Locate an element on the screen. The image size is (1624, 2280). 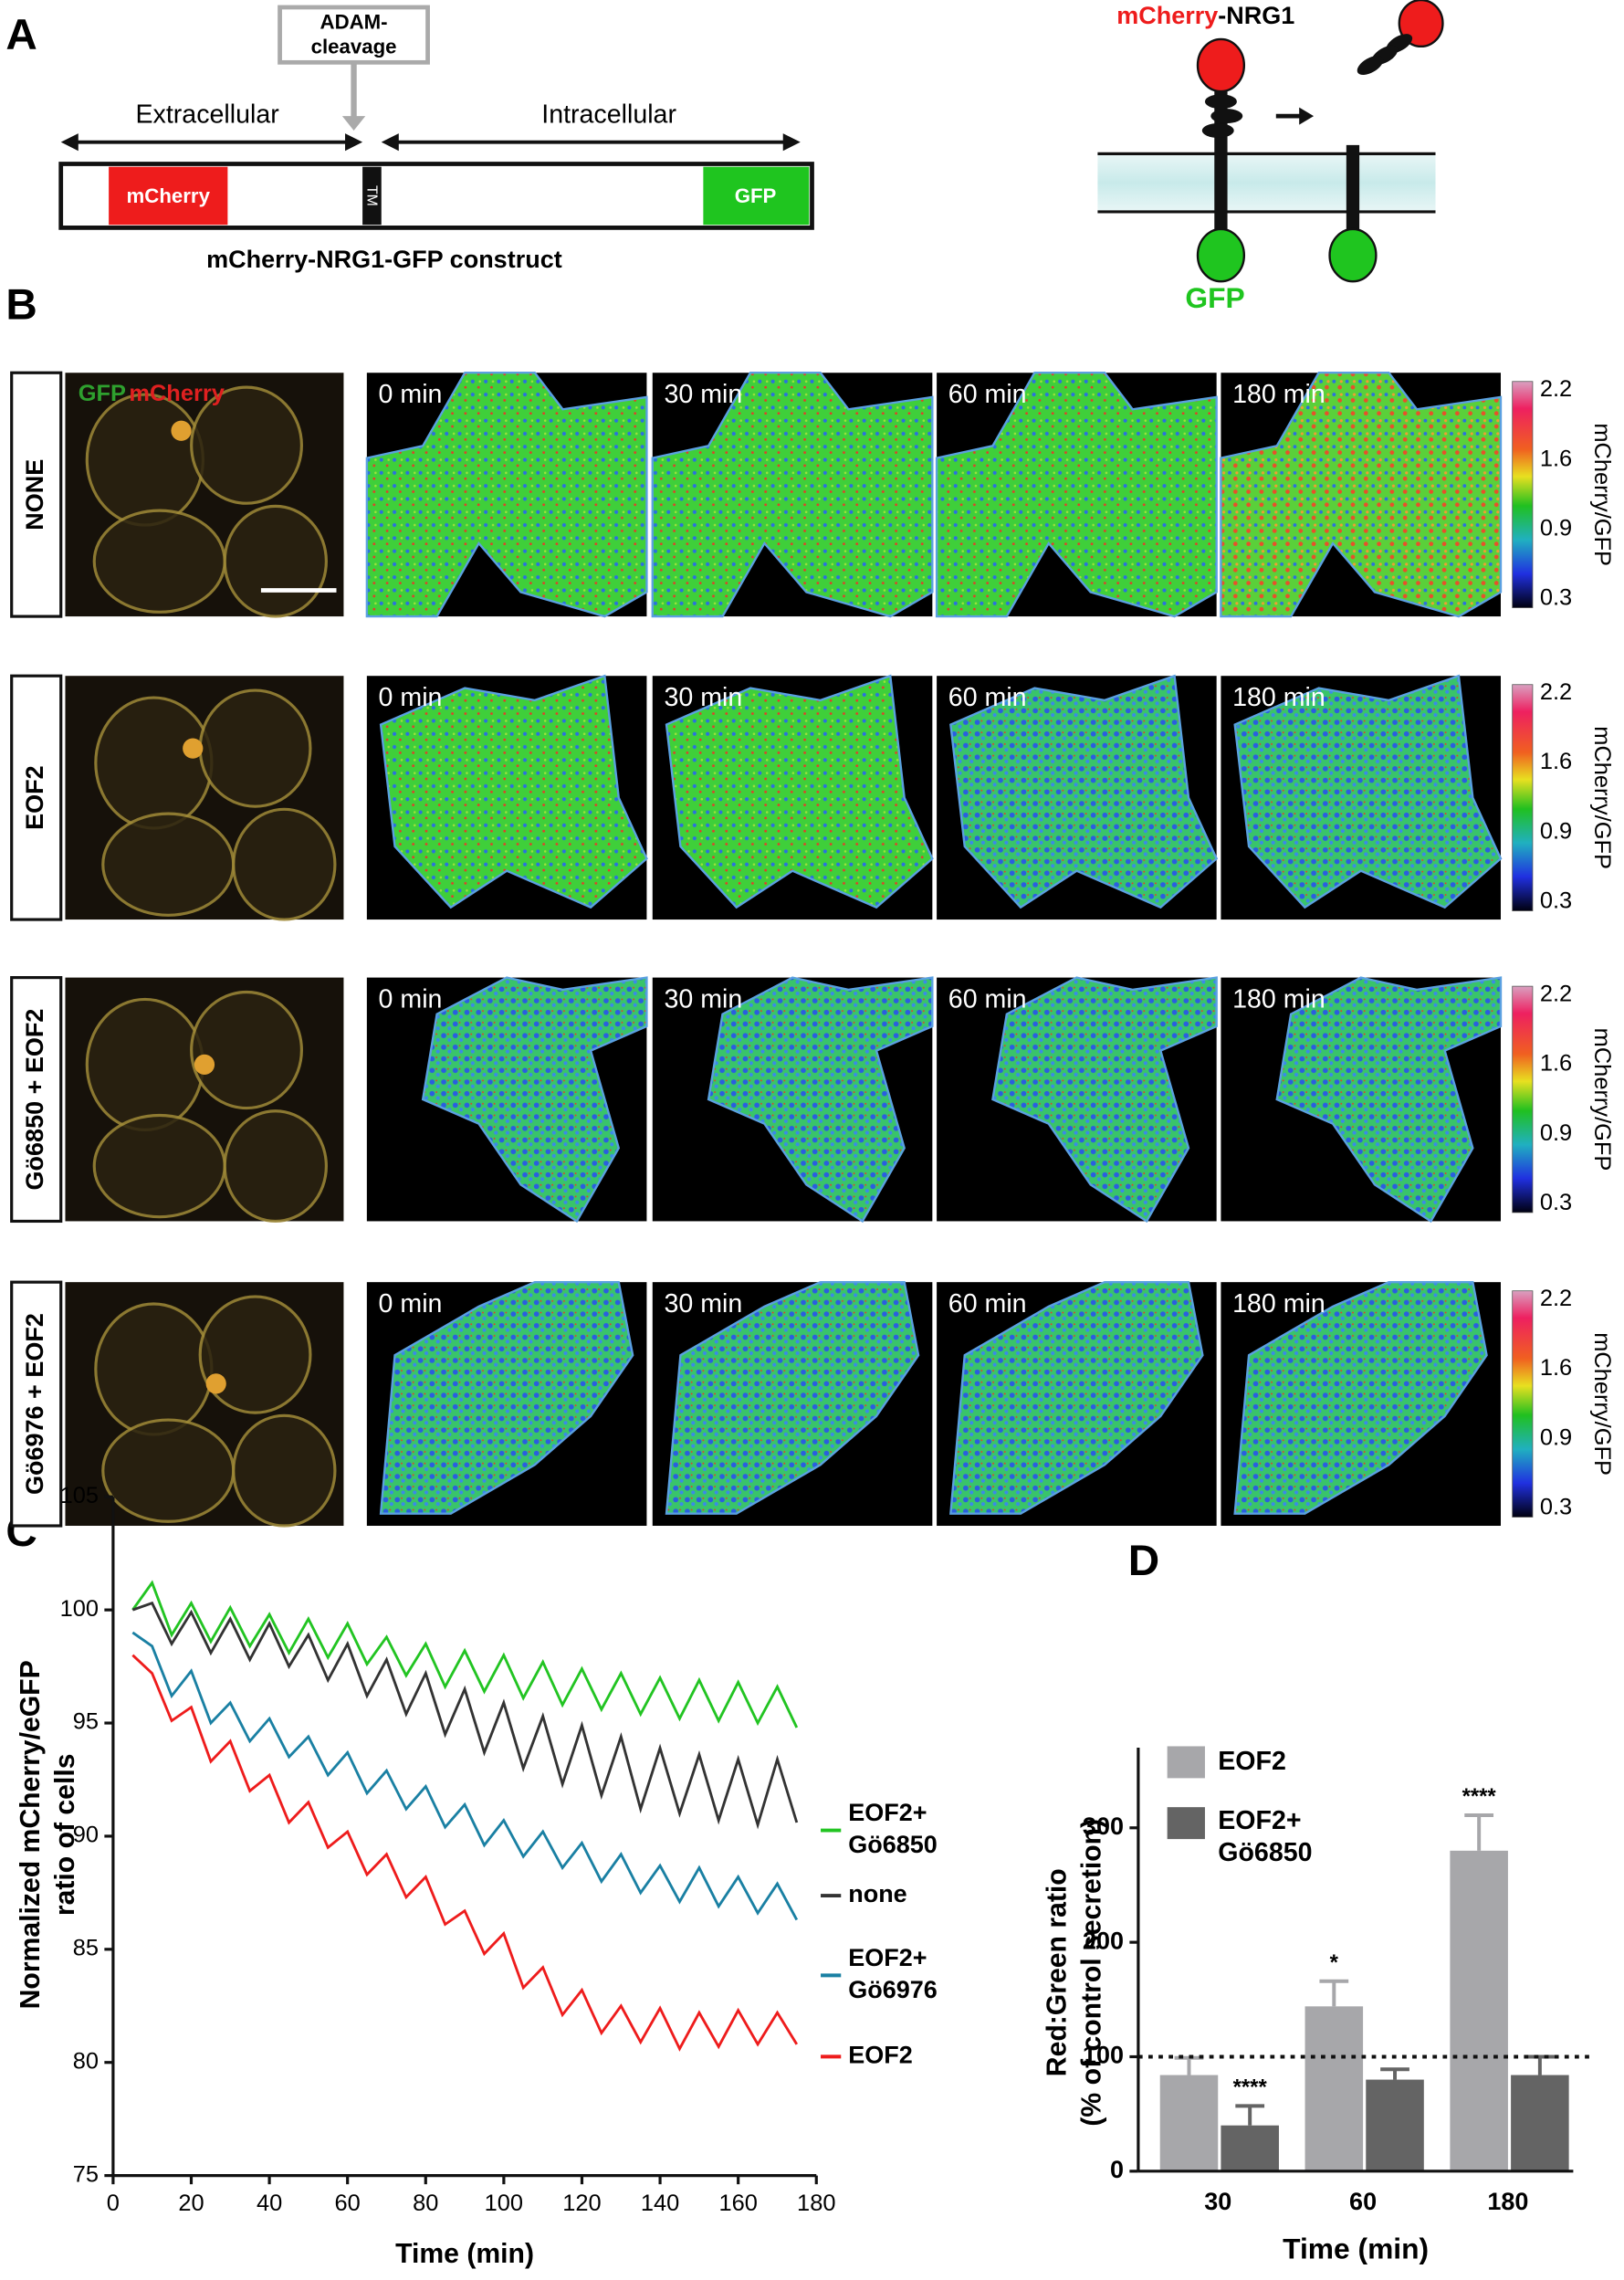
composite-label: GFP is located at coordinates (102, 393).